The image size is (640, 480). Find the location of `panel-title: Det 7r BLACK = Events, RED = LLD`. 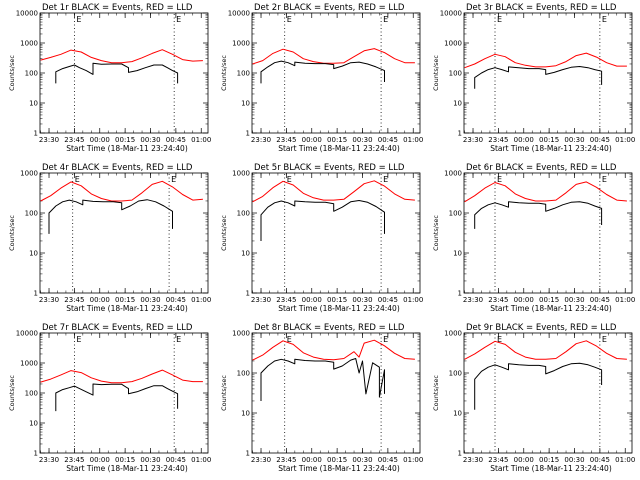

panel-title: Det 7r BLACK = Events, RED = LLD is located at coordinates (117, 328).